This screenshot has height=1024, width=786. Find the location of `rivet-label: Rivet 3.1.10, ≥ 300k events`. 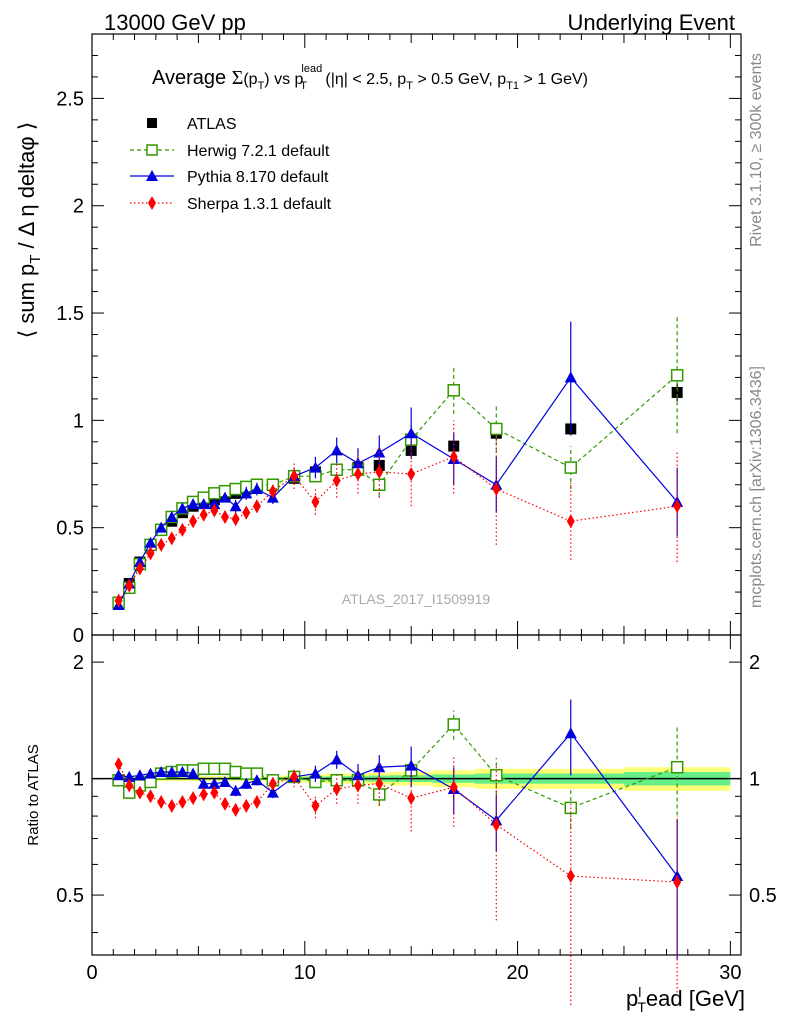

rivet-label: Rivet 3.1.10, ≥ 300k events is located at coordinates (756, 150).